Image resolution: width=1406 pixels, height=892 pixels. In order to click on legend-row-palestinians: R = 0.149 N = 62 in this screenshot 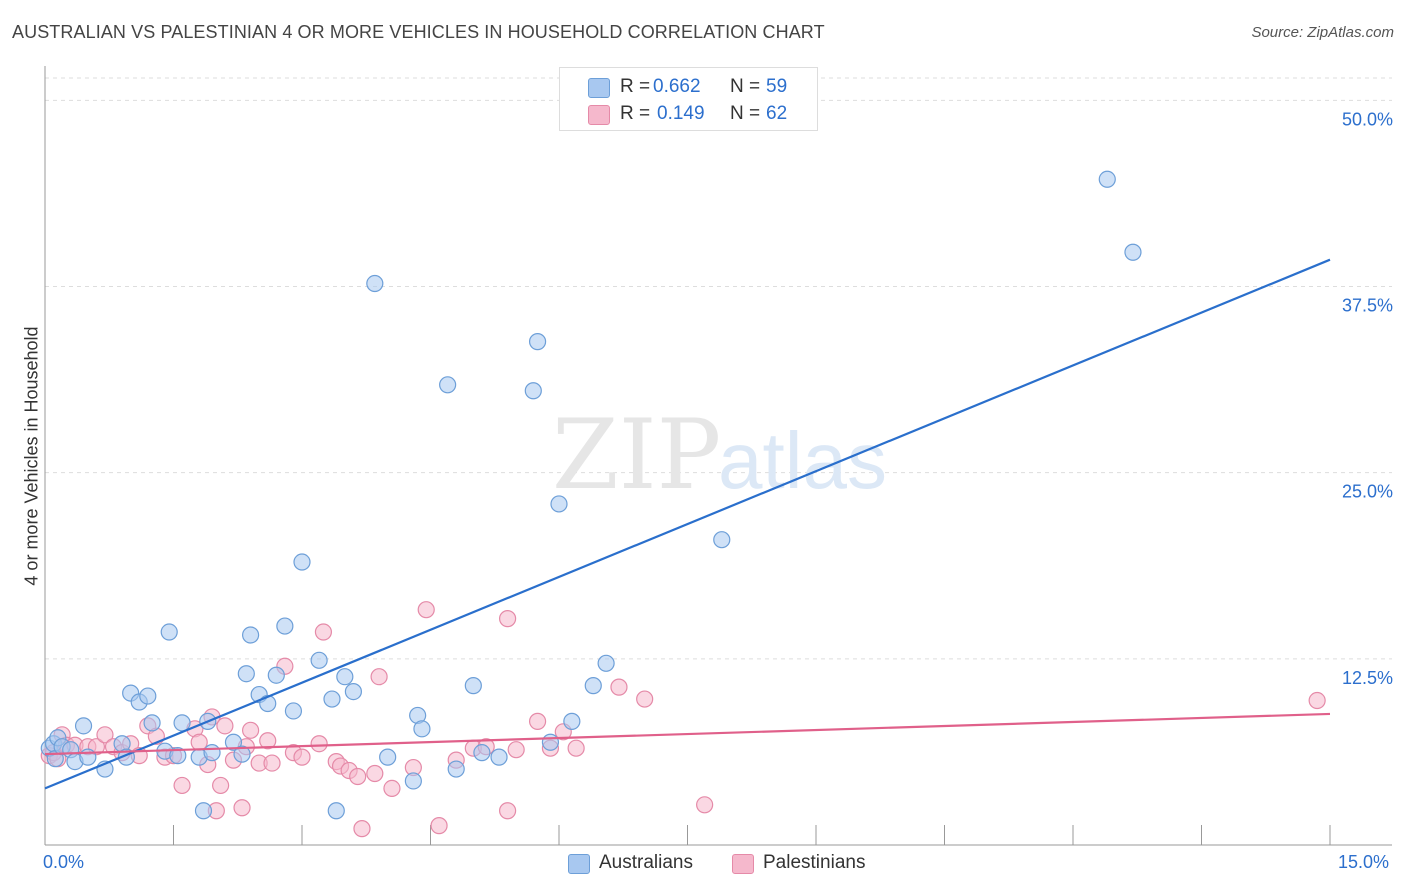, I will do `click(688, 114)`.